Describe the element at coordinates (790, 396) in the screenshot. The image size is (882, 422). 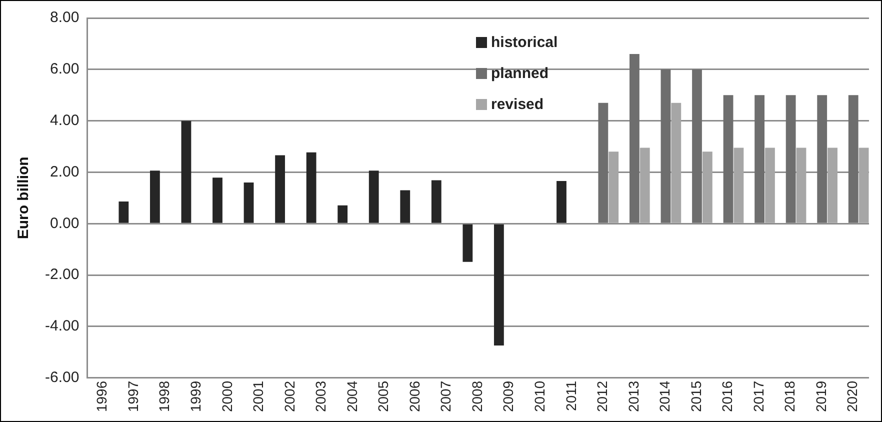
I see `x-tick-label: 2018` at that location.